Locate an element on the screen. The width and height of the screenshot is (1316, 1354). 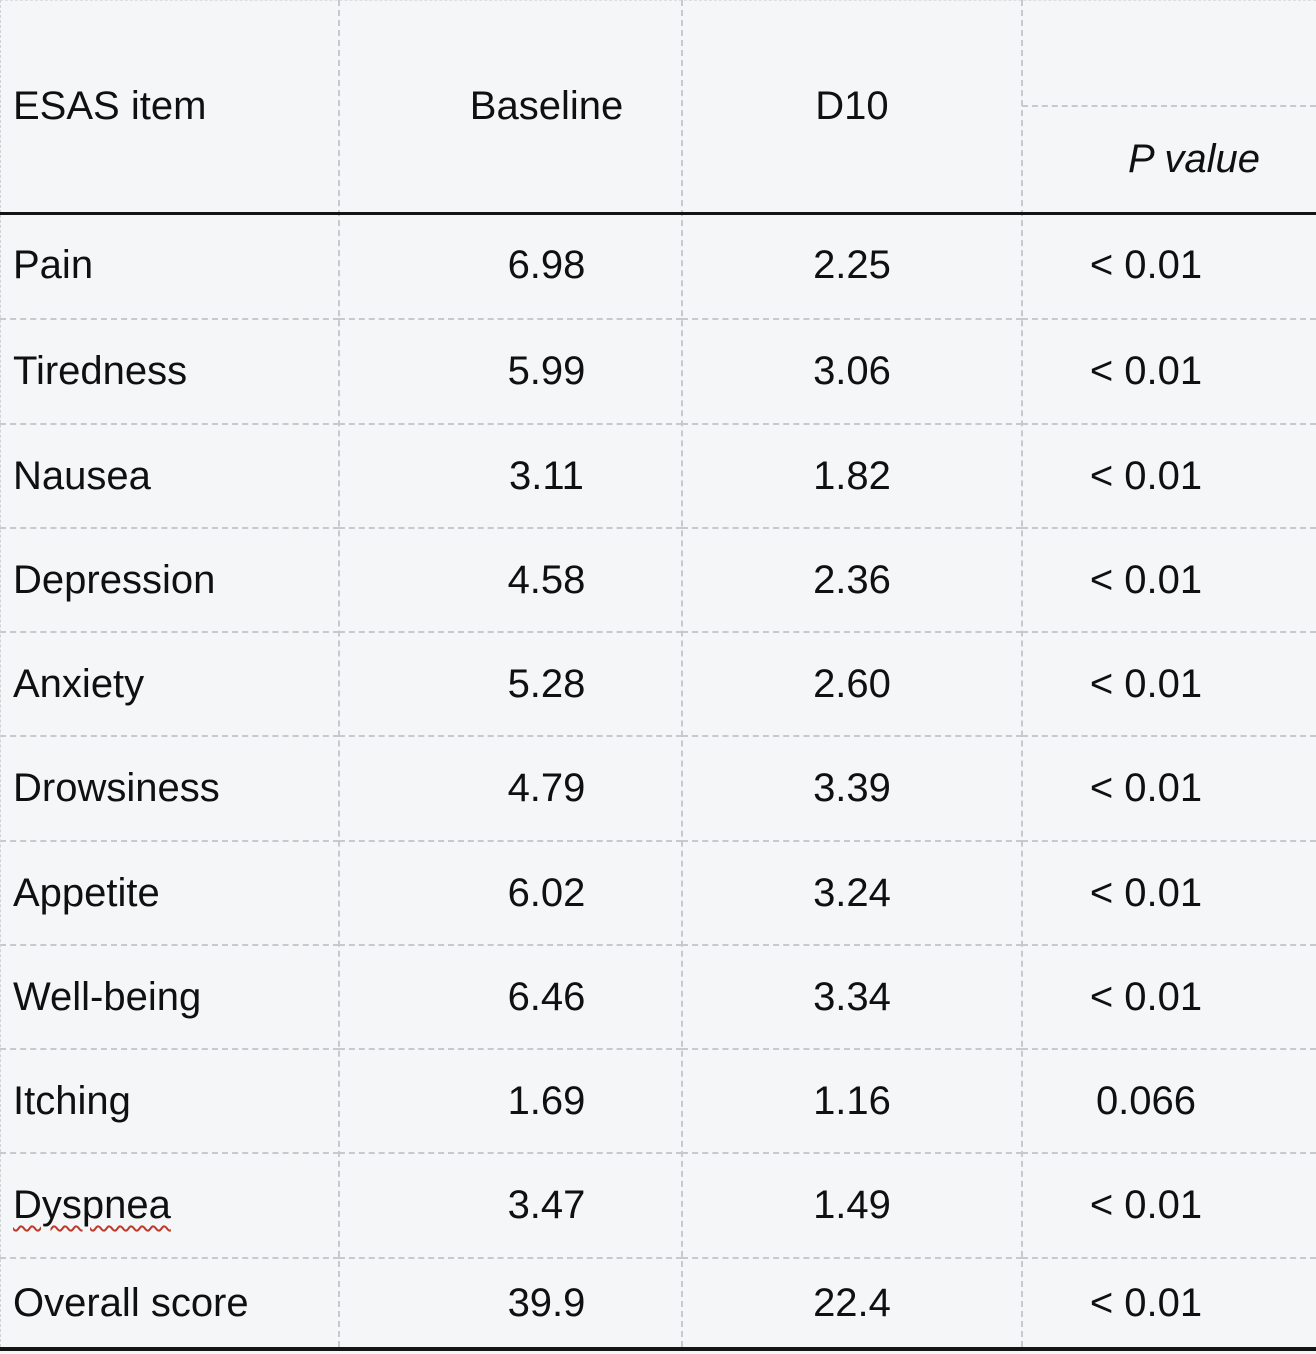
table-row-item: Dyspnea is located at coordinates (169, 1204).